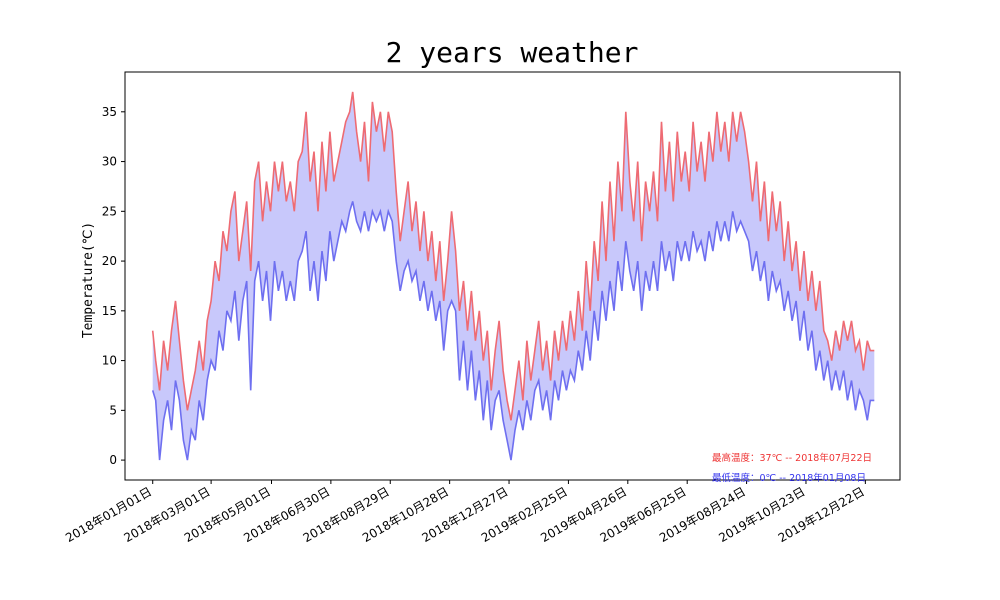 This screenshot has height=600, width=1000. Describe the element at coordinates (792, 458) in the screenshot. I see `max-temp-annotation: 最高温度：37℃ -- 2018年07月22日` at that location.